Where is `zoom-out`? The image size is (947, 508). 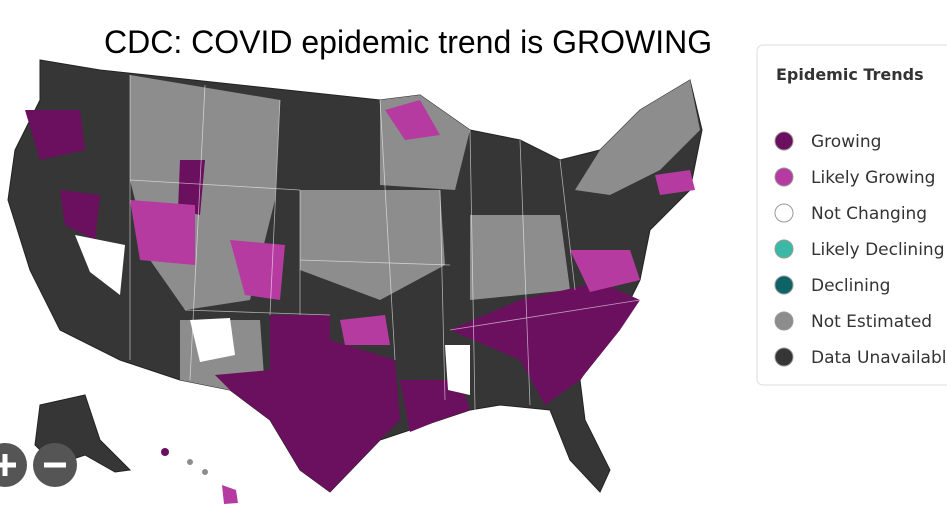
zoom-out is located at coordinates (55, 465).